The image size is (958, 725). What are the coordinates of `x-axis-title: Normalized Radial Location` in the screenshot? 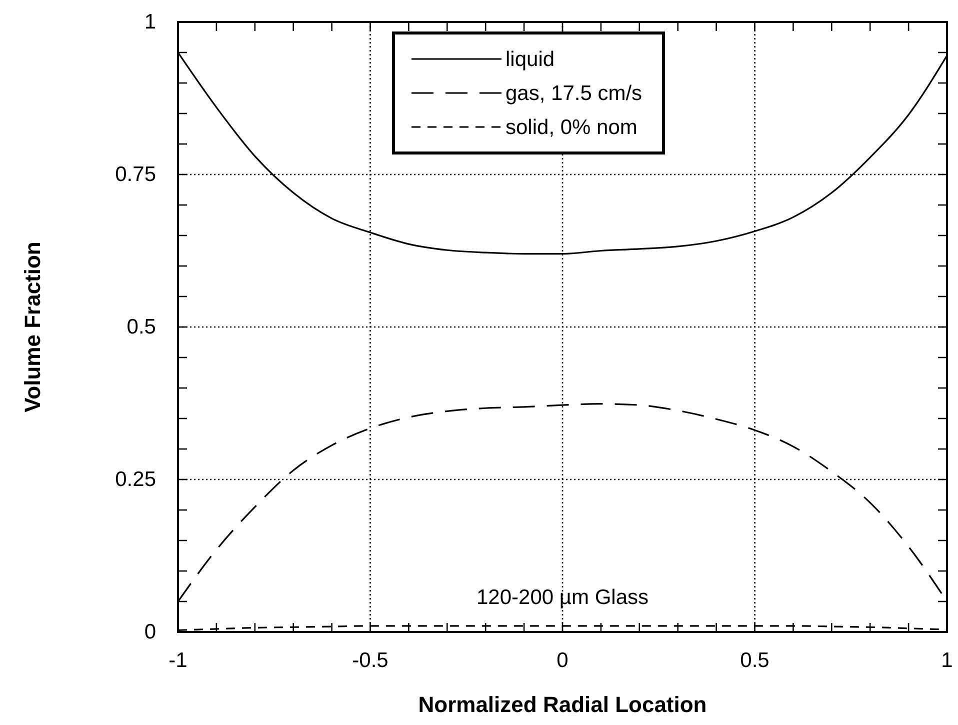 It's located at (562, 704).